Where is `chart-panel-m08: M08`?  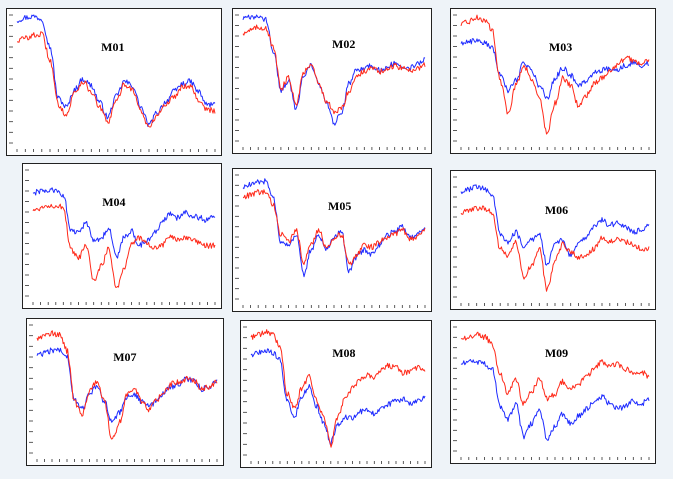 chart-panel-m08: M08 is located at coordinates (336, 394).